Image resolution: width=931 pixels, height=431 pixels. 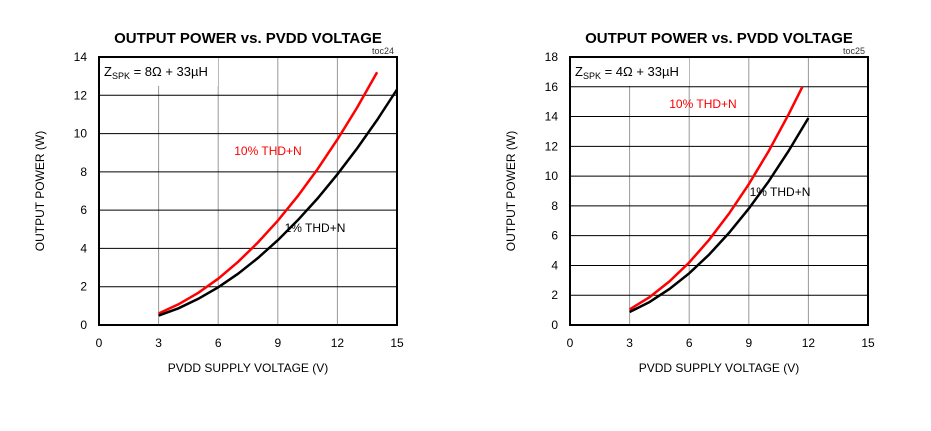 I want to click on chart-tag: toc24, so click(x=383, y=51).